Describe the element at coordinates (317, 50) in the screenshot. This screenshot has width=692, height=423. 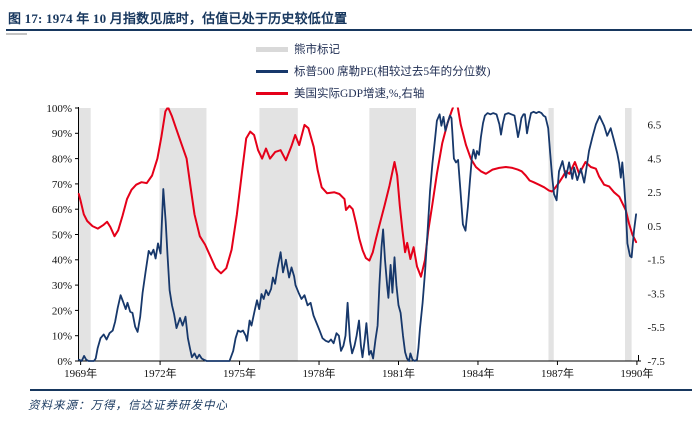
I see `legend-label: 熊市标记` at that location.